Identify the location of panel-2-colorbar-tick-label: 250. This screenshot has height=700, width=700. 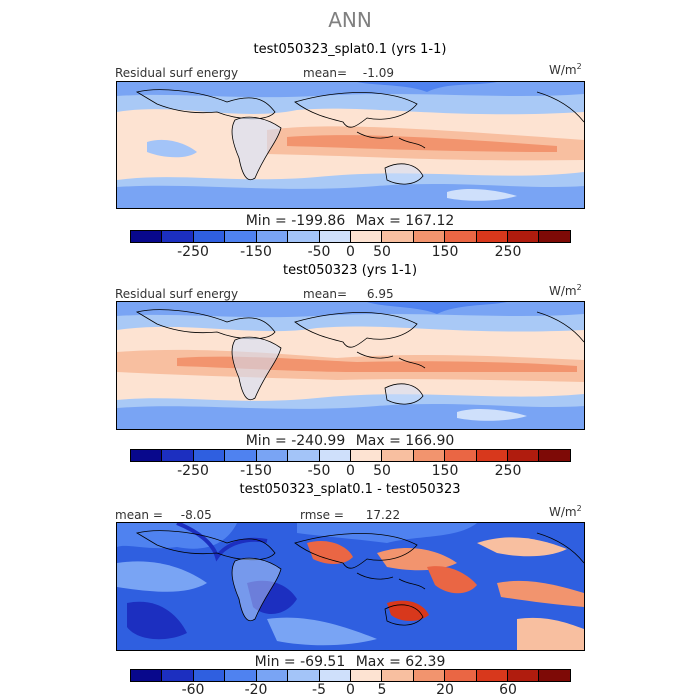
(508, 471).